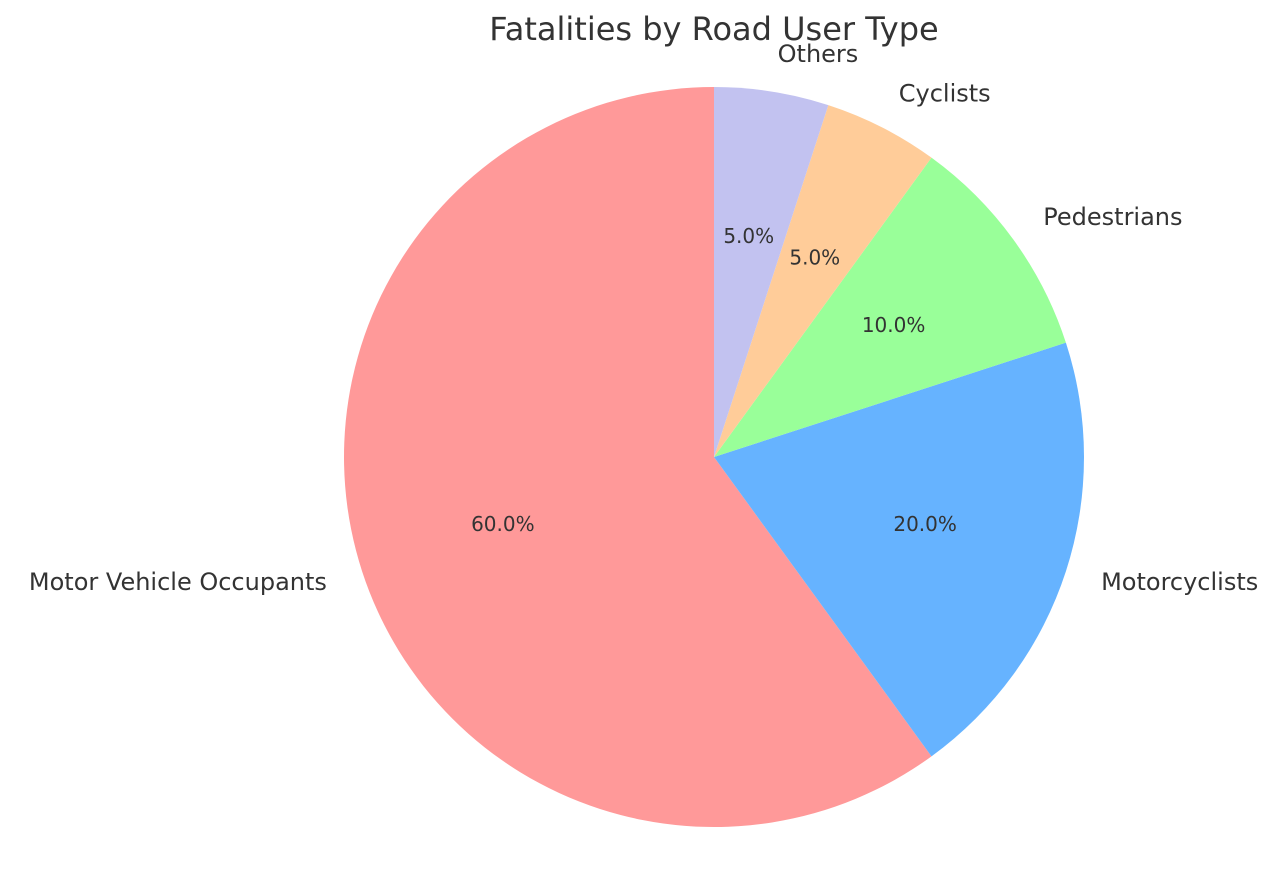  I want to click on pie-slice-cyclists, so click(823, 281).